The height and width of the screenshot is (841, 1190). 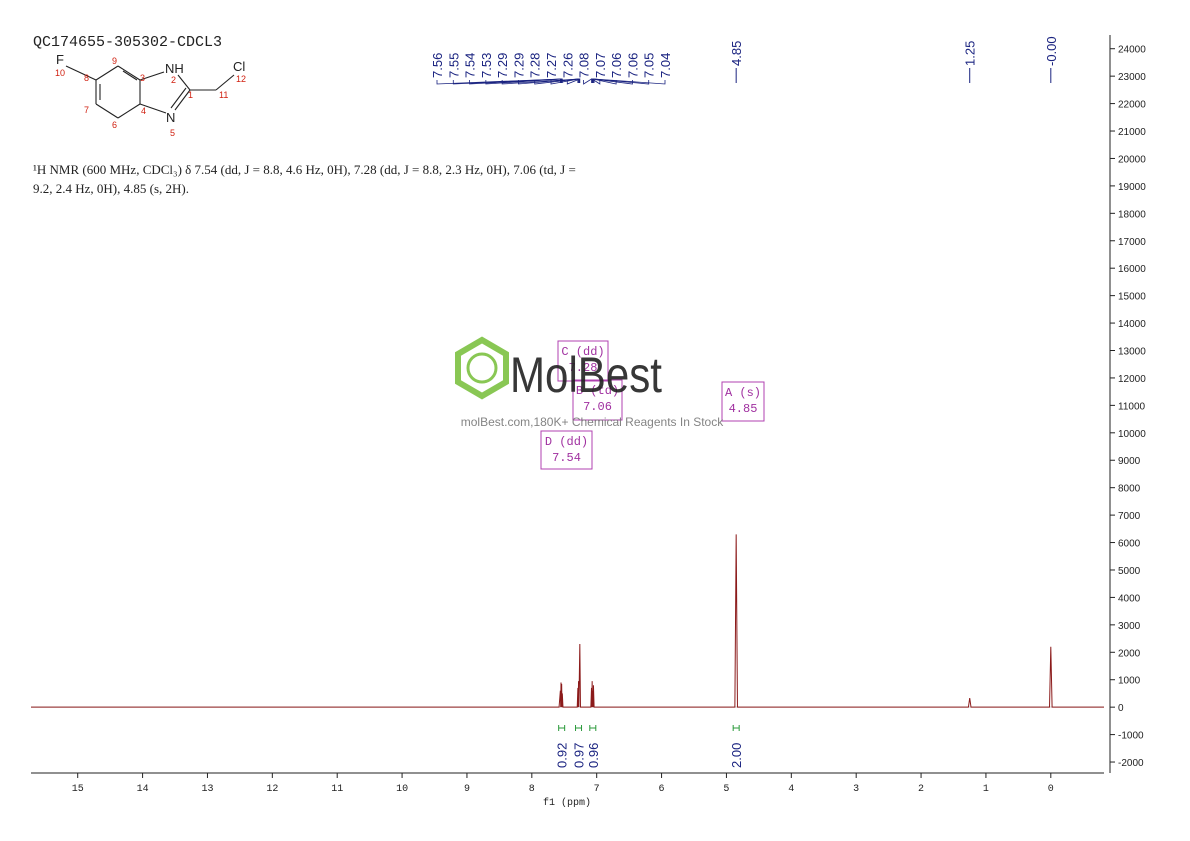 I want to click on x-tick-label: 10, so click(x=402, y=789).